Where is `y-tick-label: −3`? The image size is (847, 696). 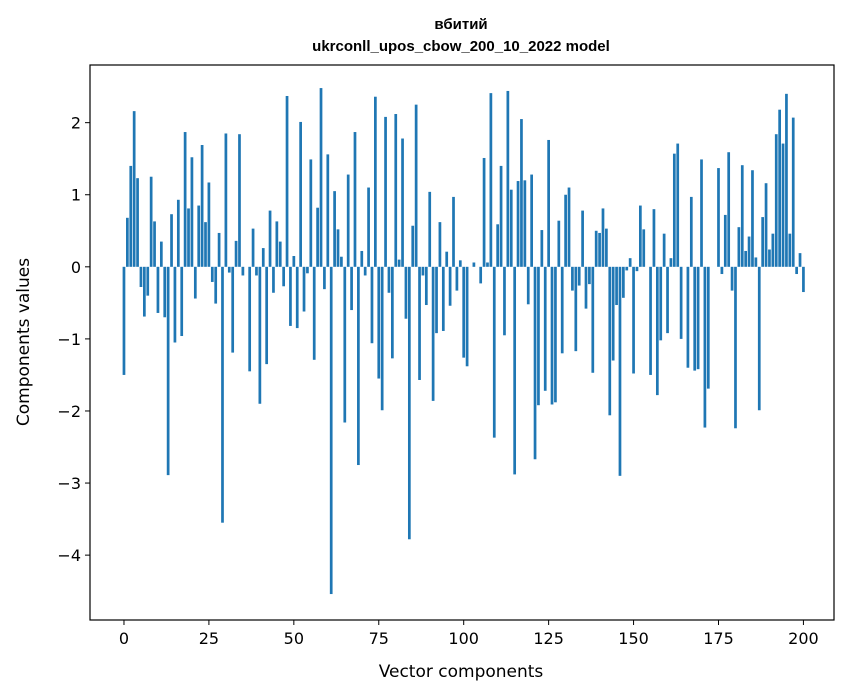 y-tick-label: −3 is located at coordinates (69, 483).